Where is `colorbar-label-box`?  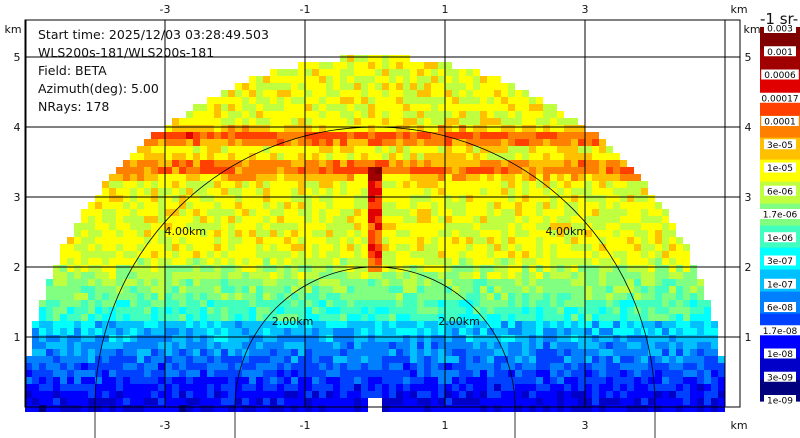
colorbar-label-box is located at coordinates (780, 51).